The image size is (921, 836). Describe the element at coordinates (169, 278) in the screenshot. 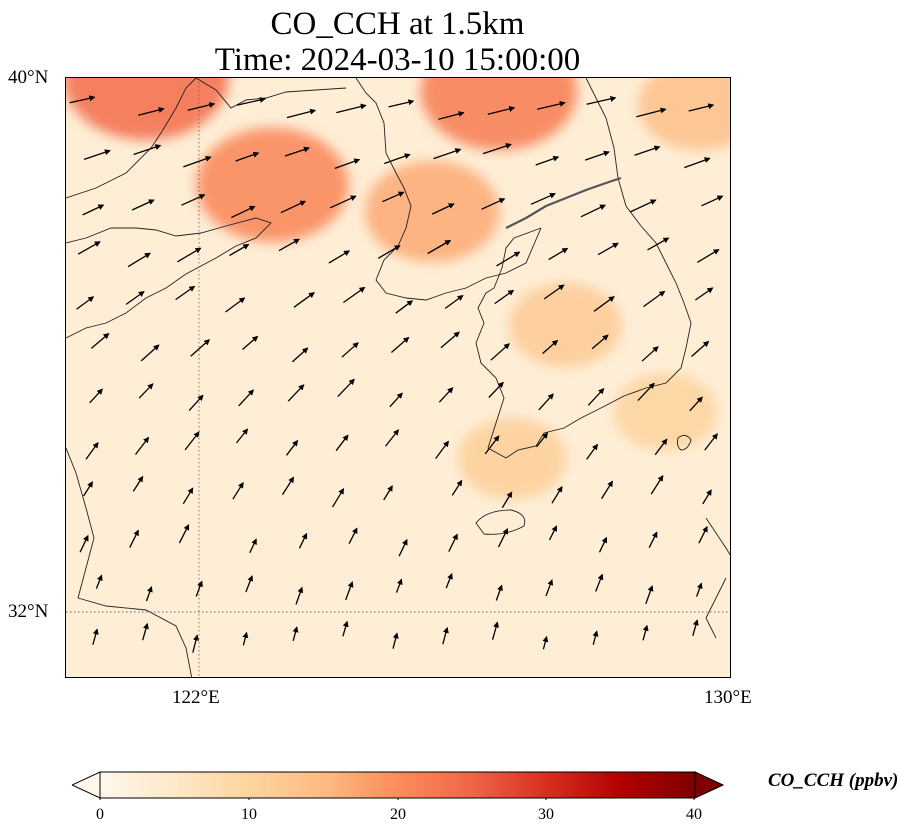

I see `coastline-shandong` at that location.